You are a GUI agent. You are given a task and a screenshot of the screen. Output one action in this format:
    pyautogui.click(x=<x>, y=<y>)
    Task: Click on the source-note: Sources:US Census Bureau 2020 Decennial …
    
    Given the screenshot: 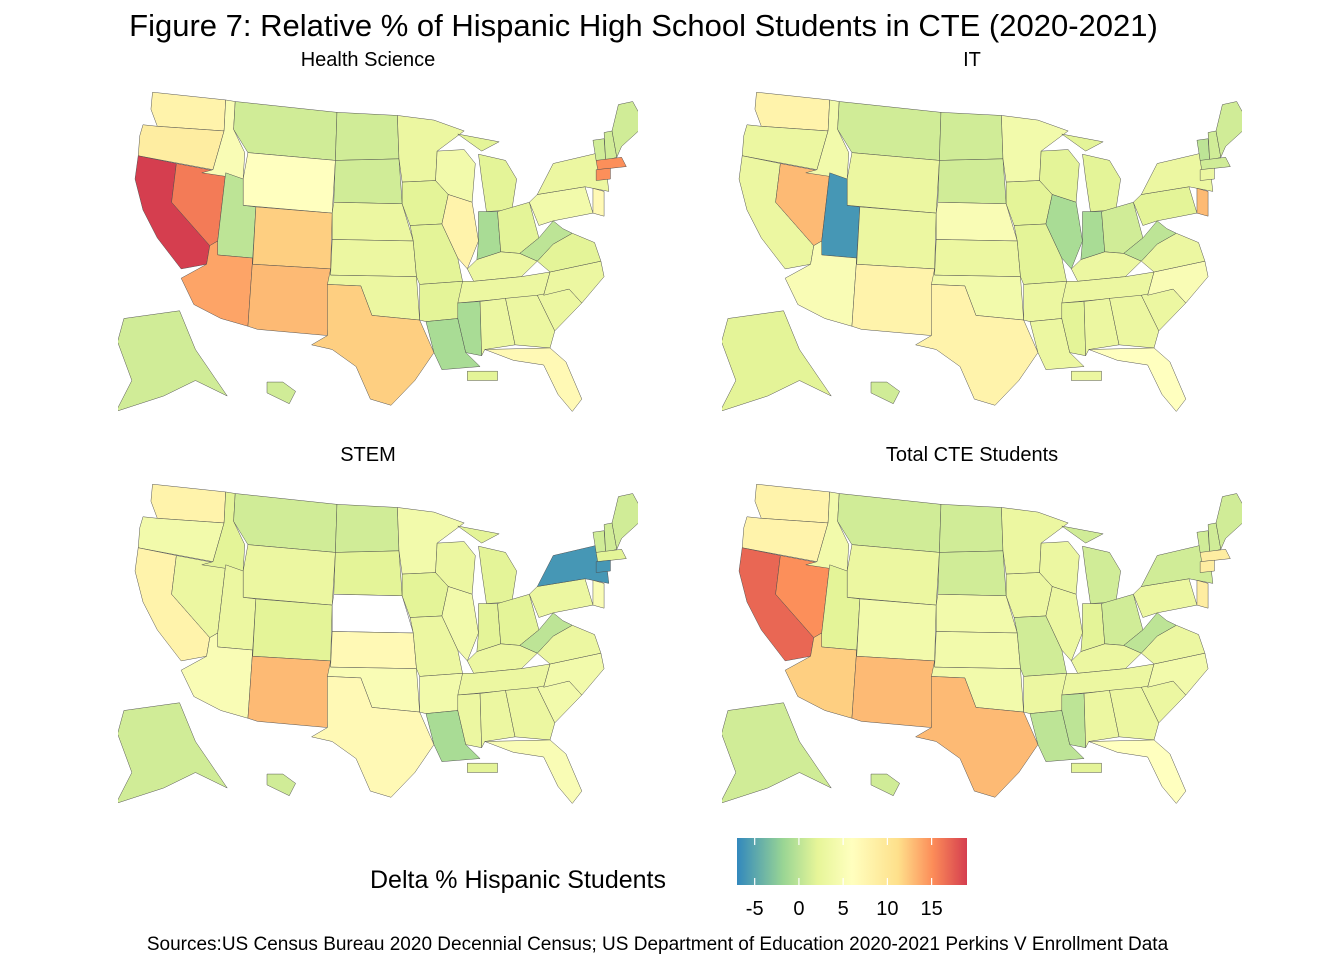 What is the action you would take?
    pyautogui.click(x=657, y=944)
    